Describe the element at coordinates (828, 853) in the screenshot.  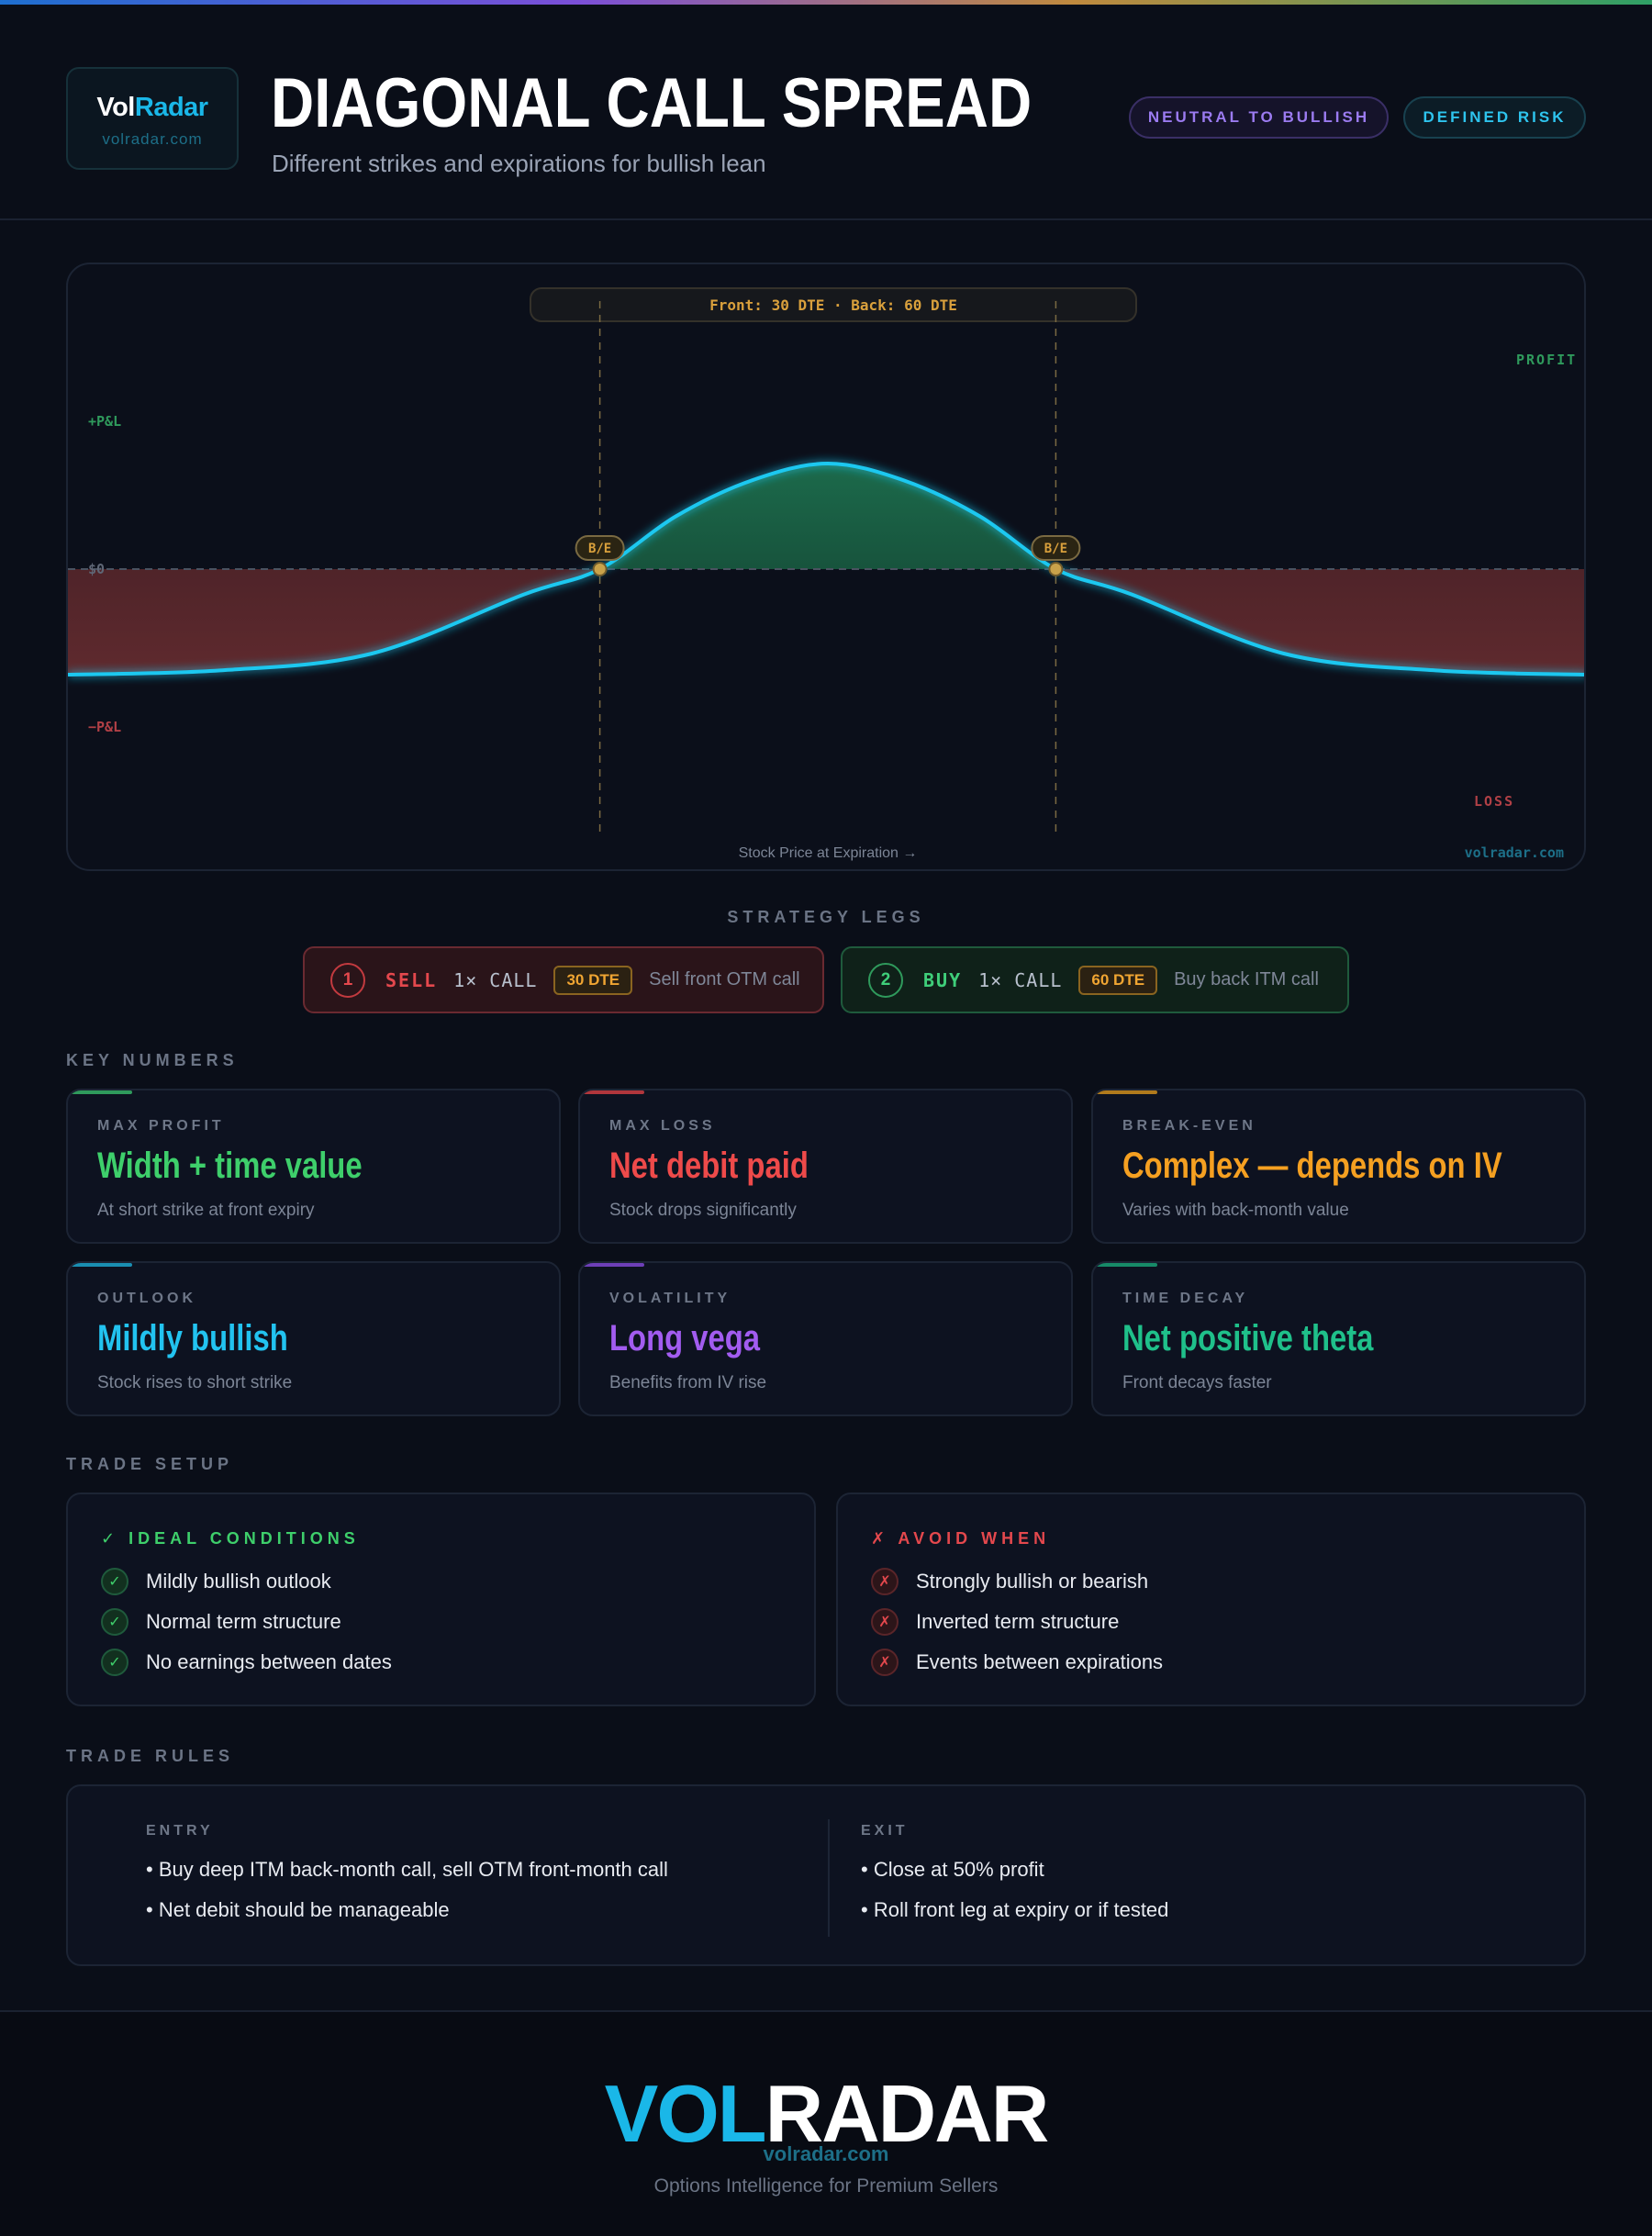
I see `x-axis-label: Stock Price at Expiration →` at that location.